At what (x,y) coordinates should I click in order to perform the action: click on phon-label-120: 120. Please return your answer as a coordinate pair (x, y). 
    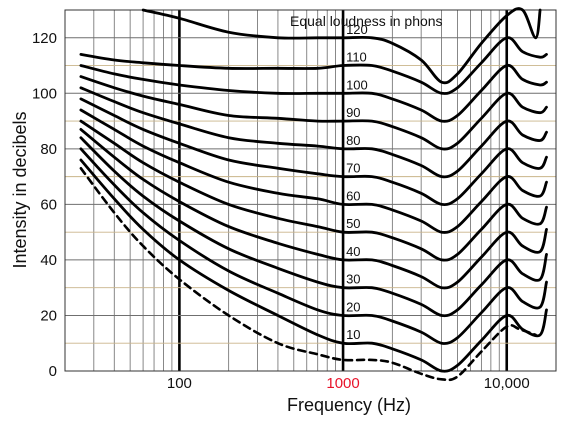
    Looking at the image, I should click on (357, 29).